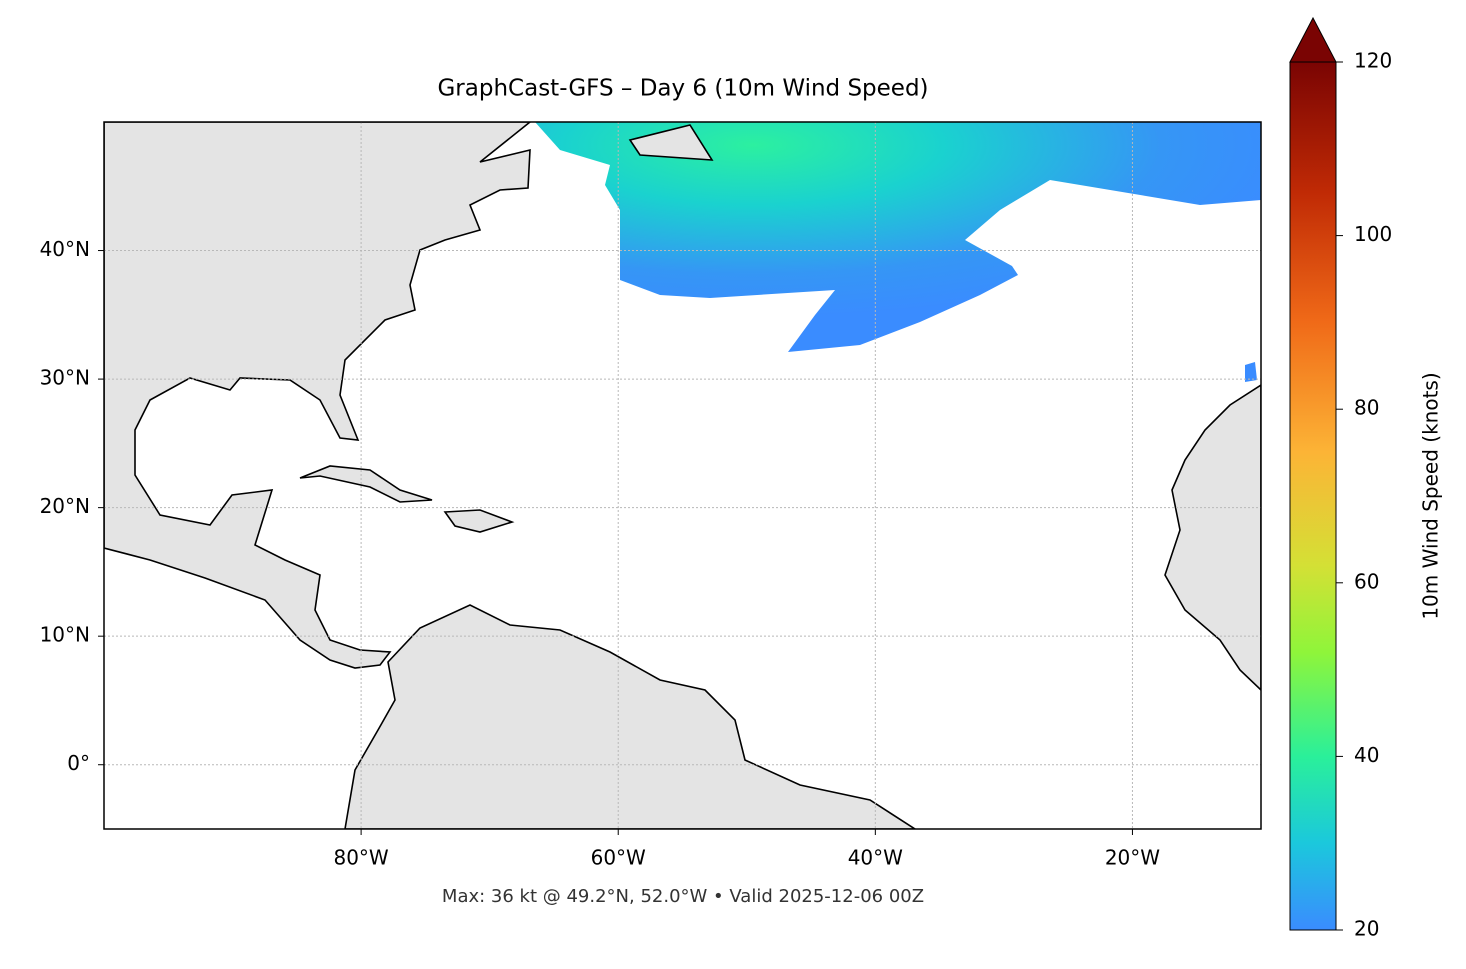  I want to click on colorbar-tick-label: 120, so click(1373, 61).